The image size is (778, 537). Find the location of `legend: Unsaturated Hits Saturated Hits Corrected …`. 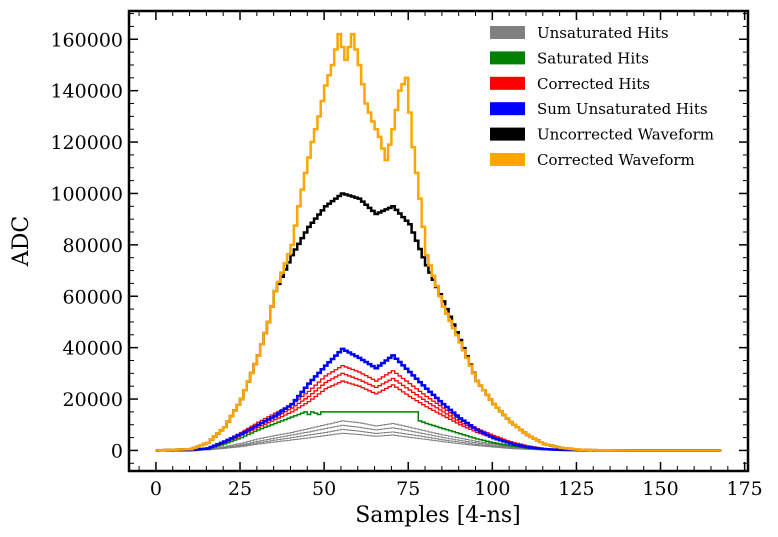

legend: Unsaturated Hits Saturated Hits Corrected … is located at coordinates (602, 96).